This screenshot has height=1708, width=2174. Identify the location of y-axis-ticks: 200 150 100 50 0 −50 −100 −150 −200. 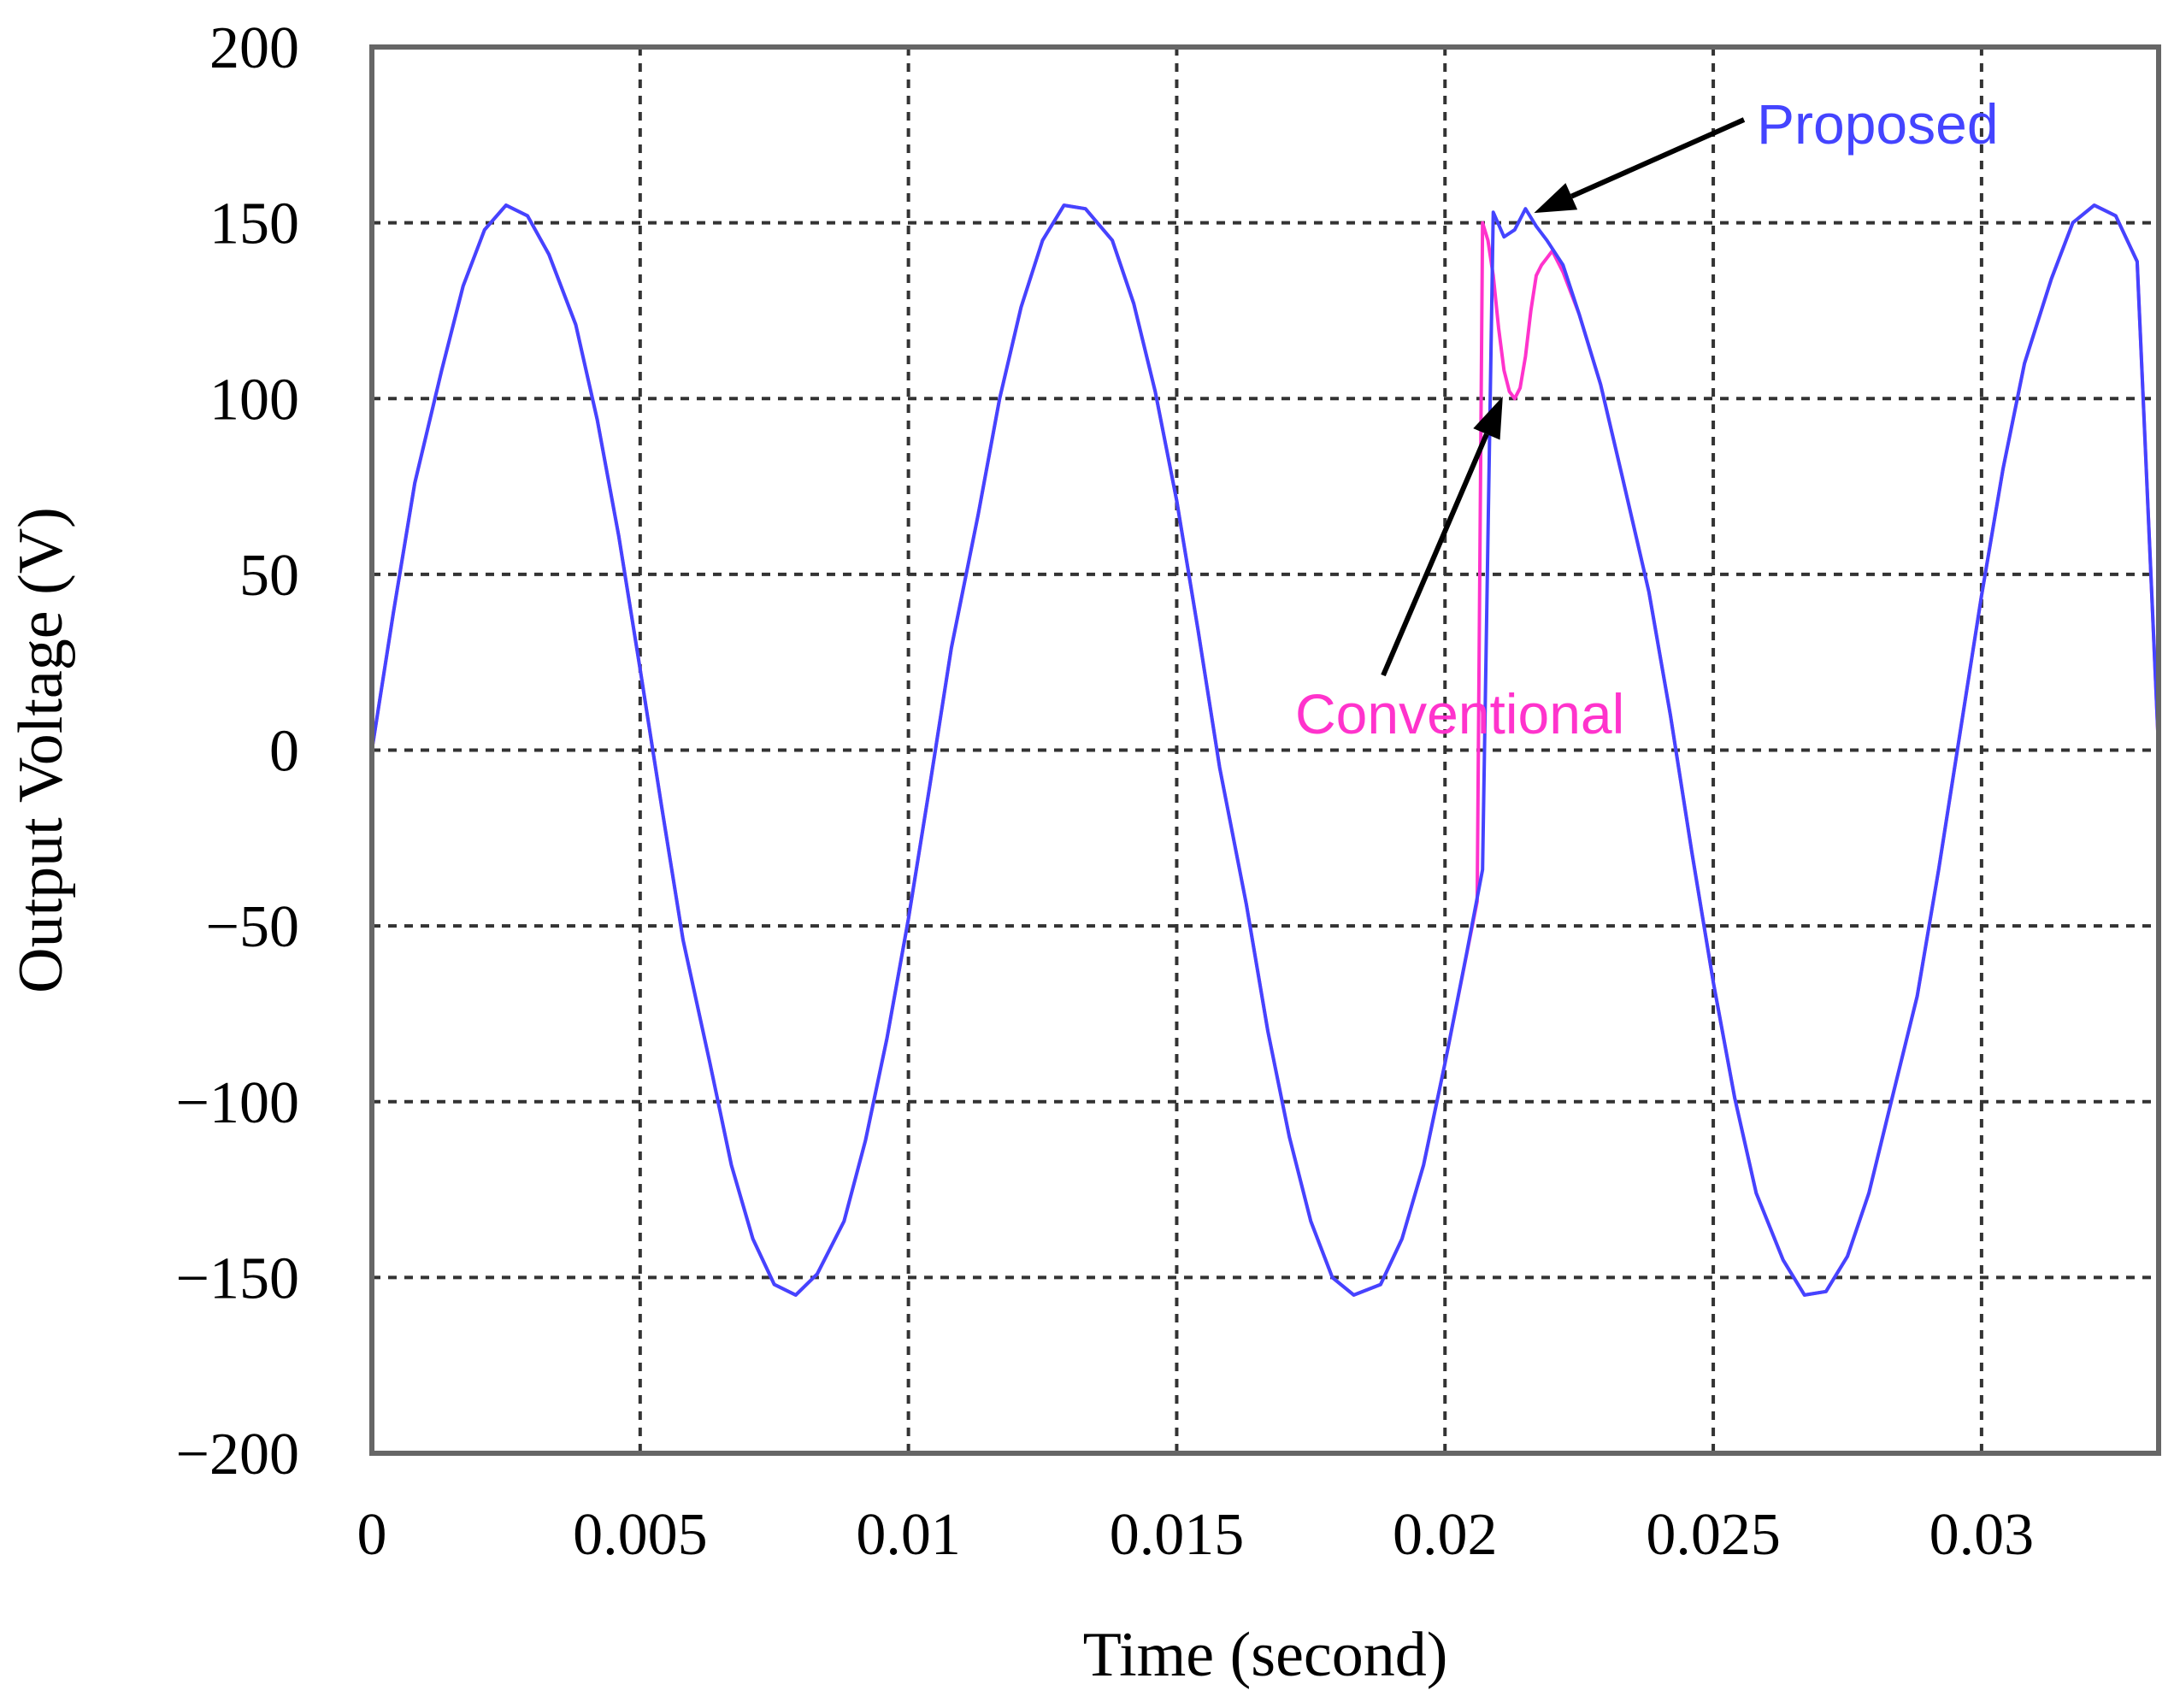
(237, 751).